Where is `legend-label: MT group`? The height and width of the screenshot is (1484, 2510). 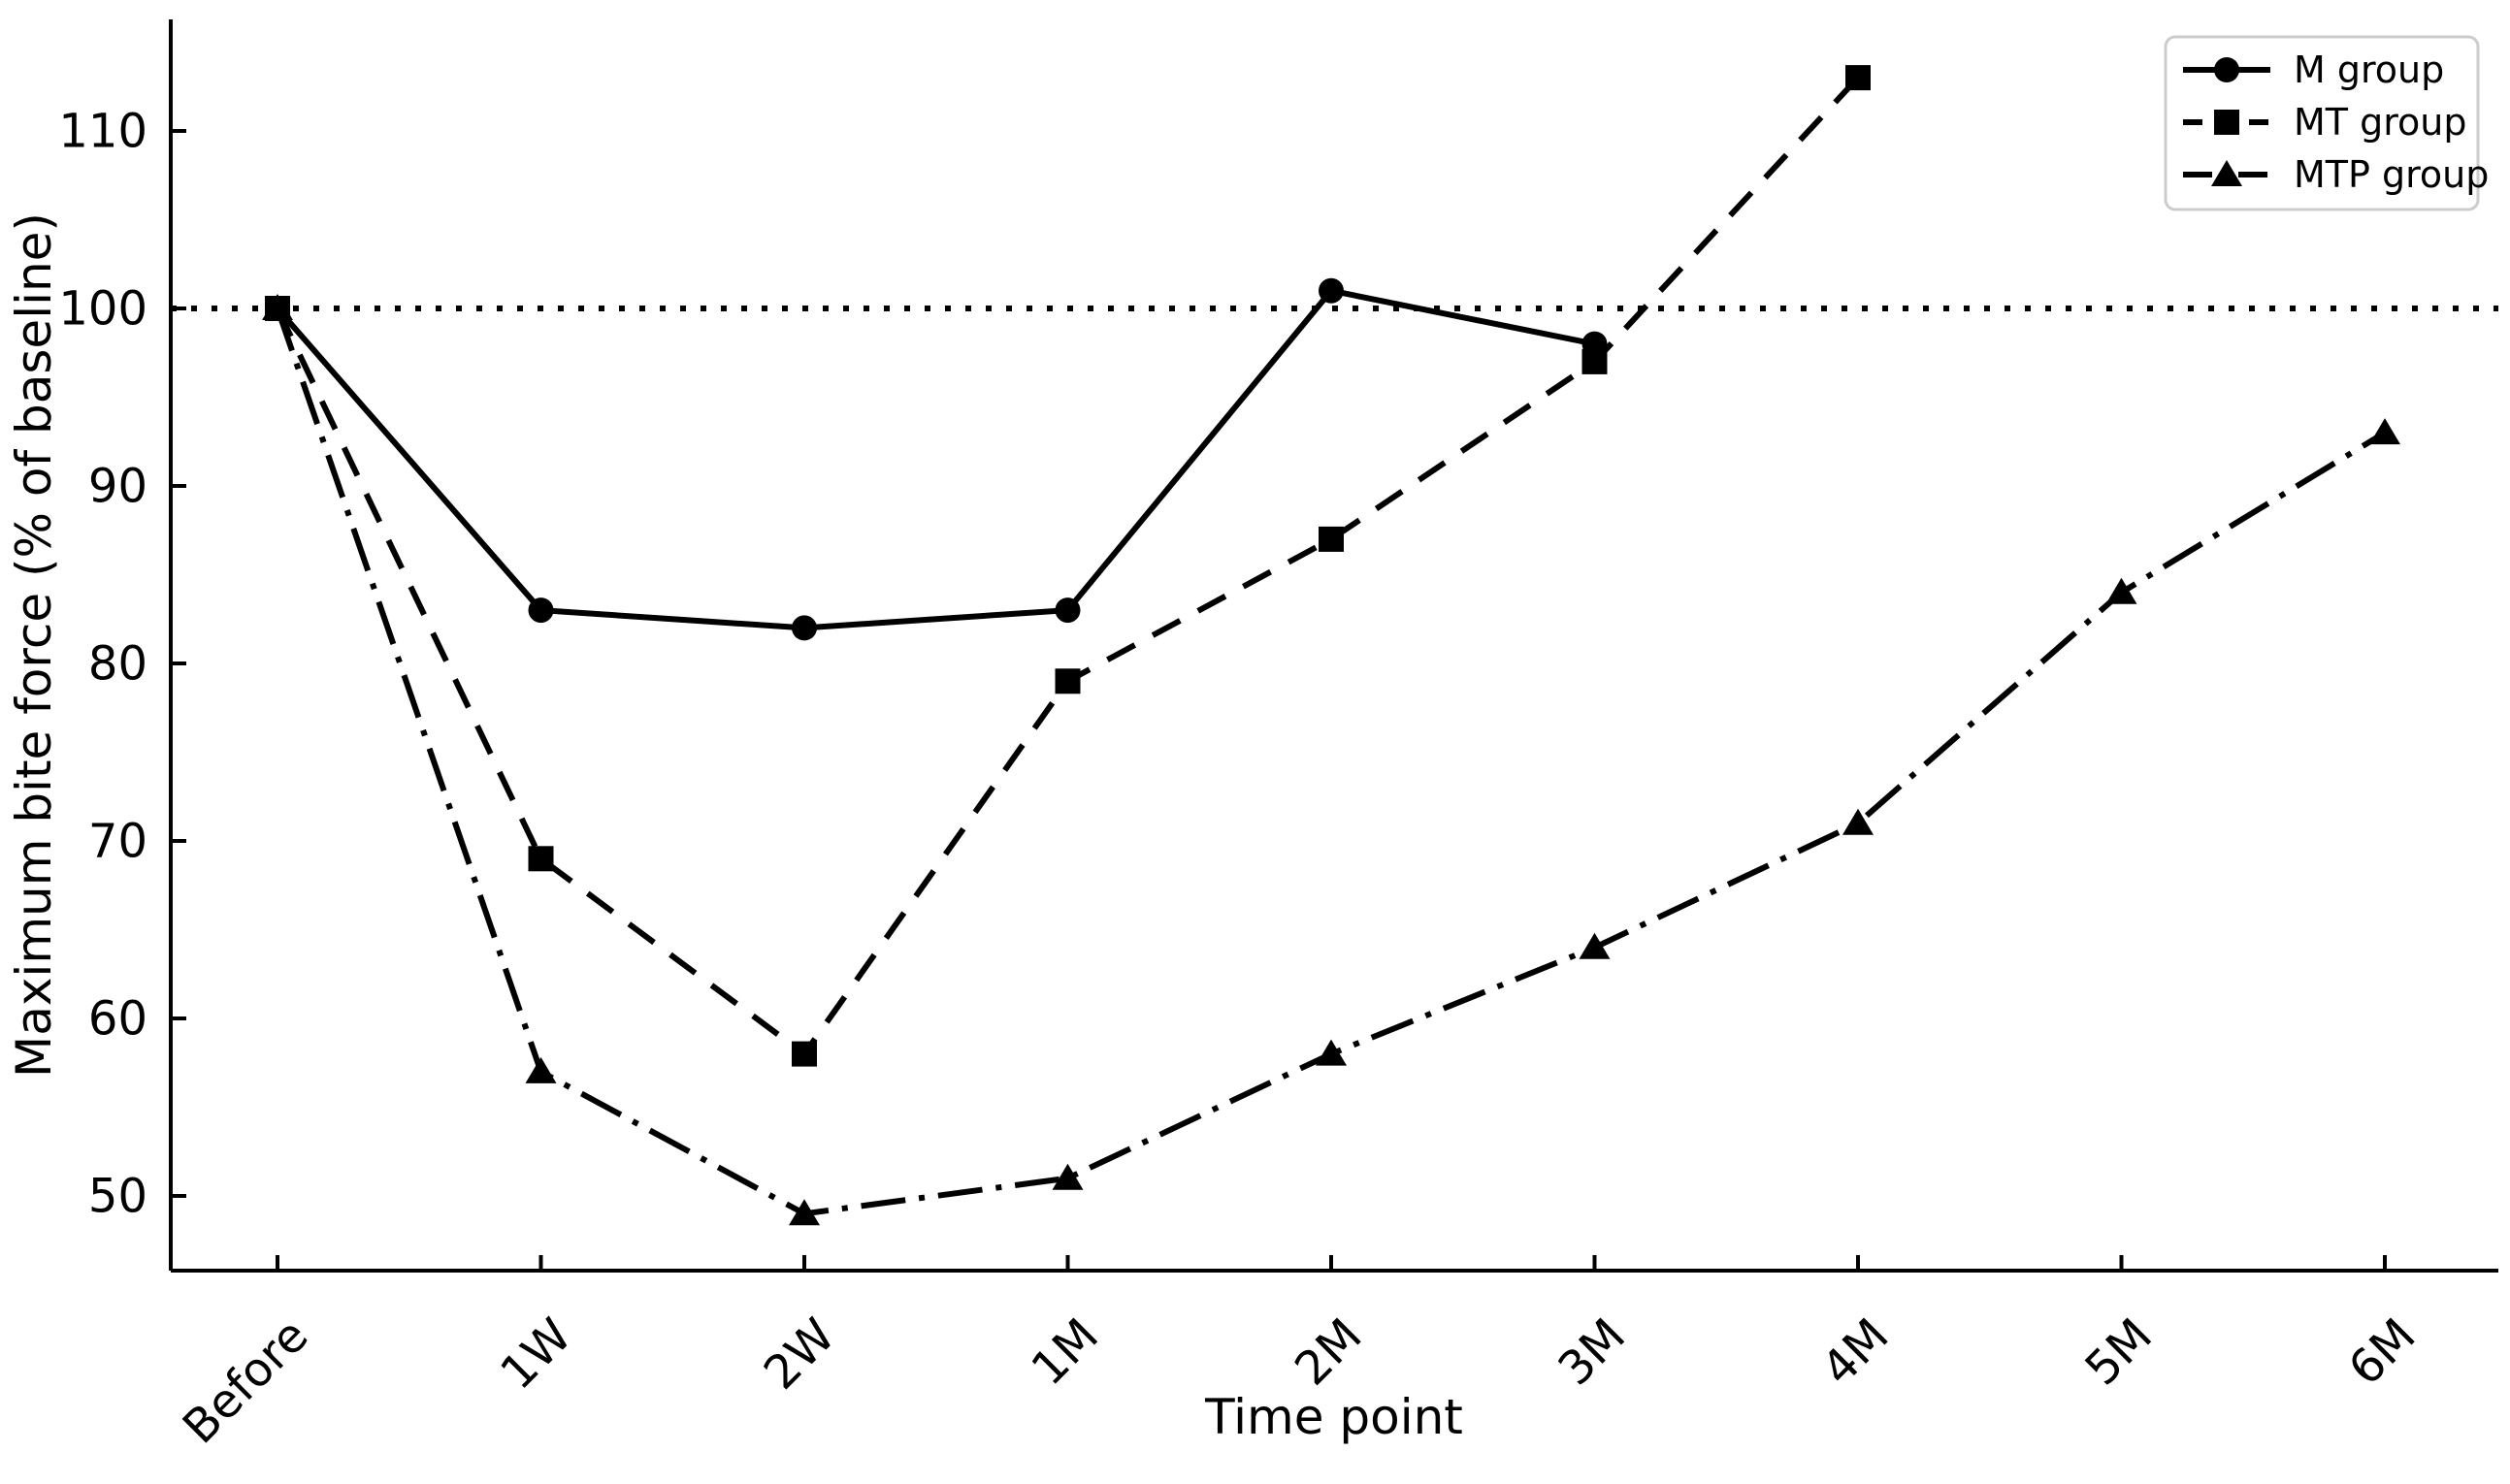
legend-label: MT group is located at coordinates (2380, 122).